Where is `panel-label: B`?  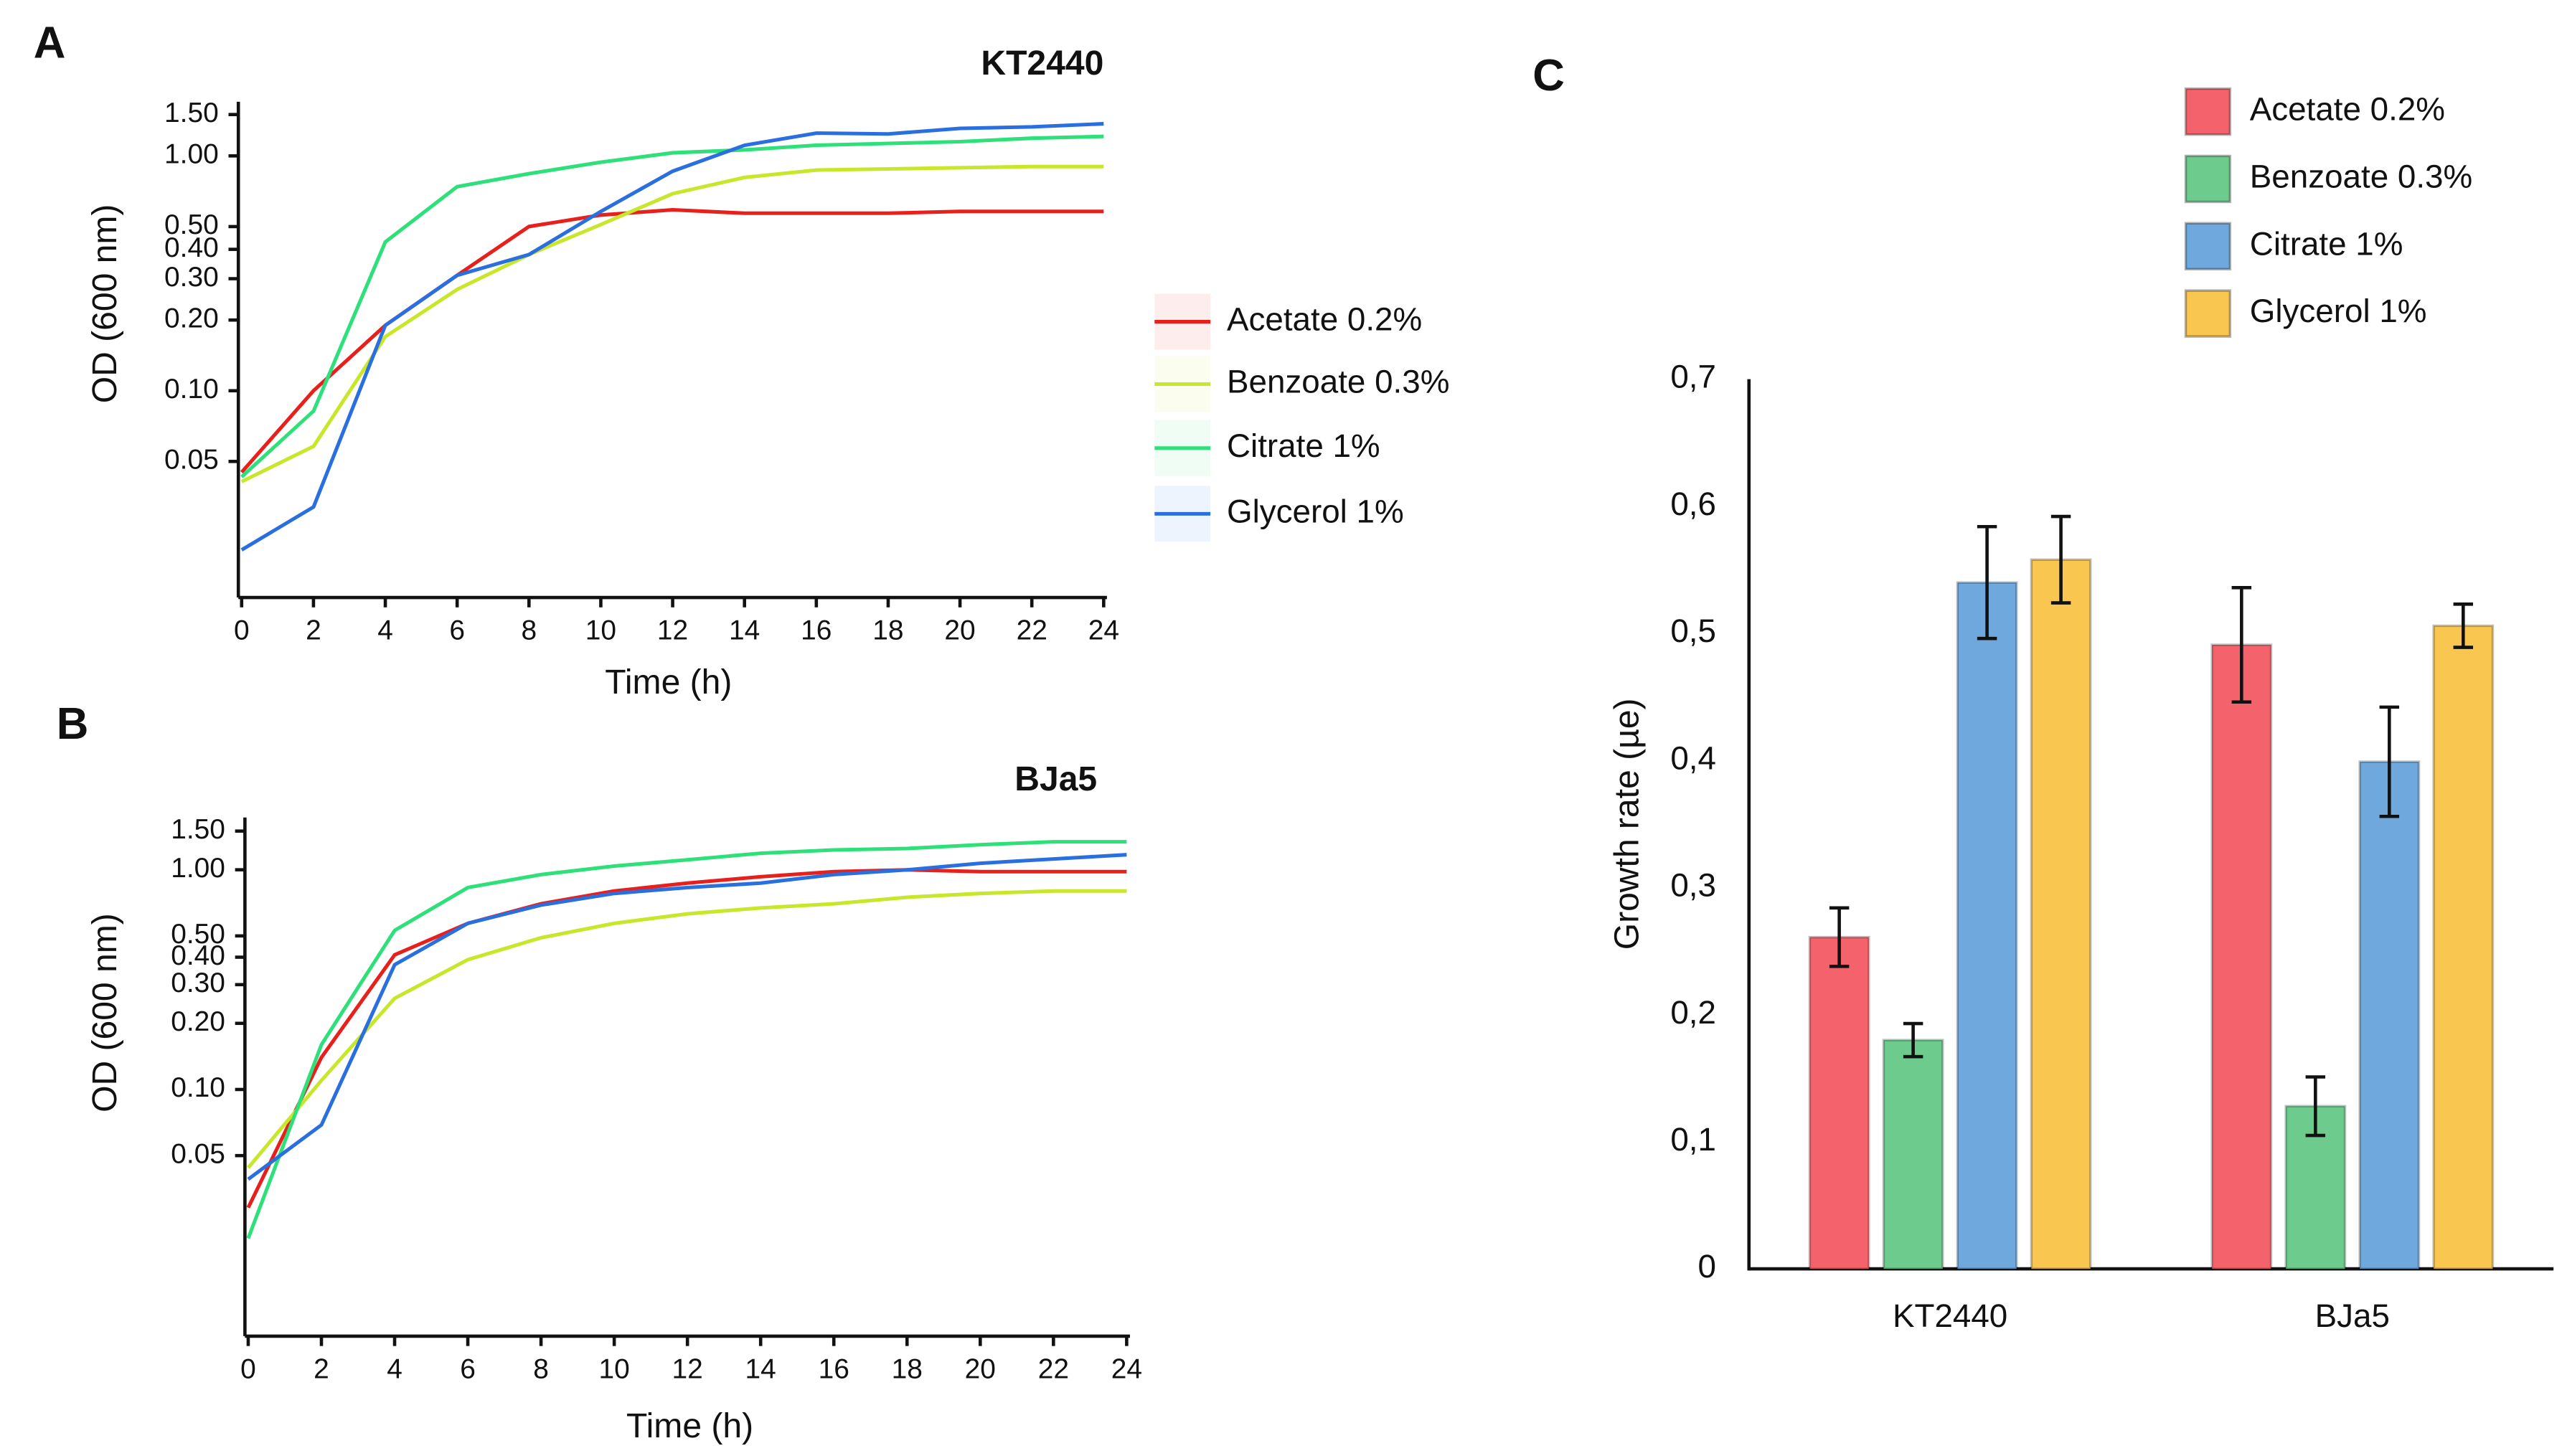 panel-label: B is located at coordinates (73, 724).